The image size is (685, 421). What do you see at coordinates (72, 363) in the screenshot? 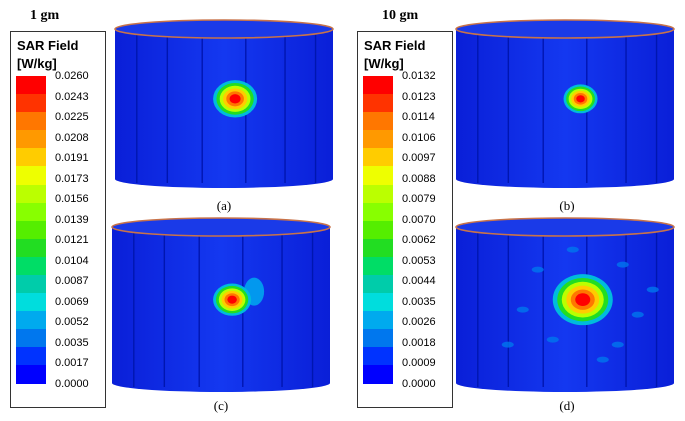
I see `legend-tick-label: 0.0017` at bounding box center [72, 363].